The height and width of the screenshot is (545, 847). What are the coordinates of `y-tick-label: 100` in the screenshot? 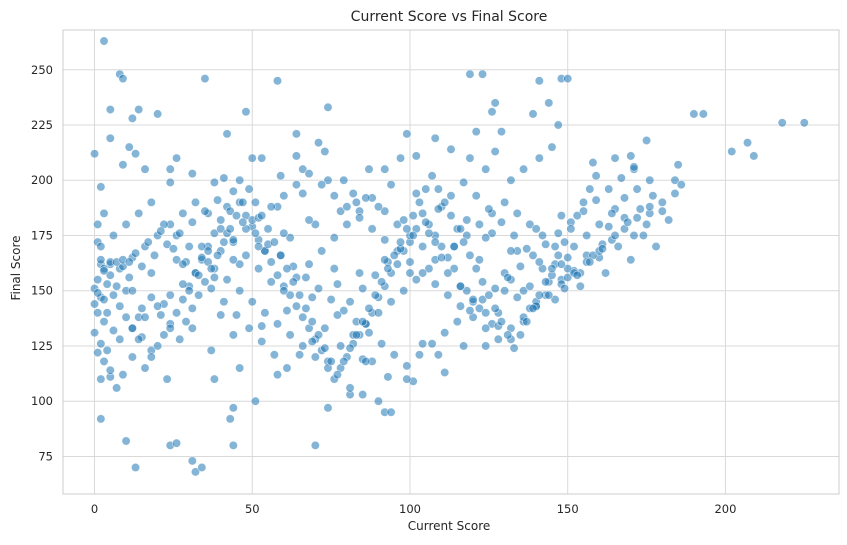 It's located at (42, 401).